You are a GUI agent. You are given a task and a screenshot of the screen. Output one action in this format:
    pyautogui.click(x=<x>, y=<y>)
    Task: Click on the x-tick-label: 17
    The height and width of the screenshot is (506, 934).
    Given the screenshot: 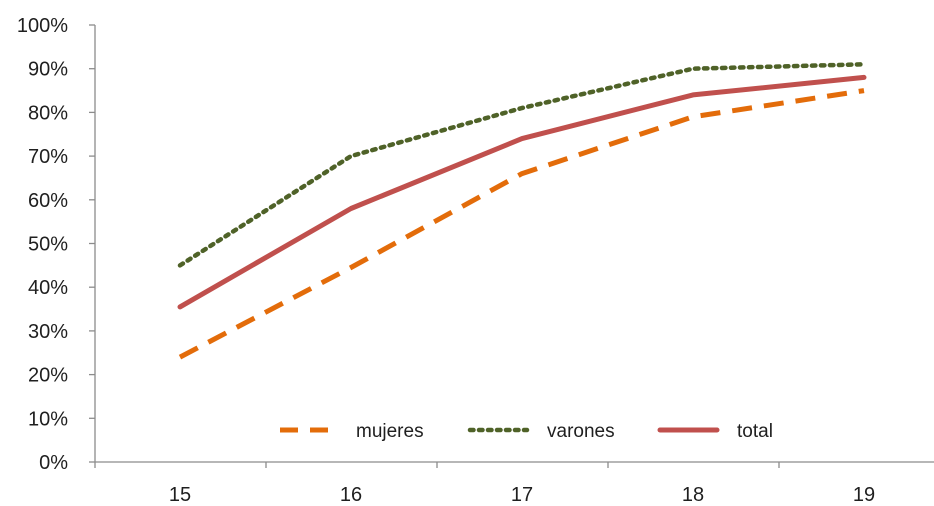 What is the action you would take?
    pyautogui.click(x=522, y=495)
    